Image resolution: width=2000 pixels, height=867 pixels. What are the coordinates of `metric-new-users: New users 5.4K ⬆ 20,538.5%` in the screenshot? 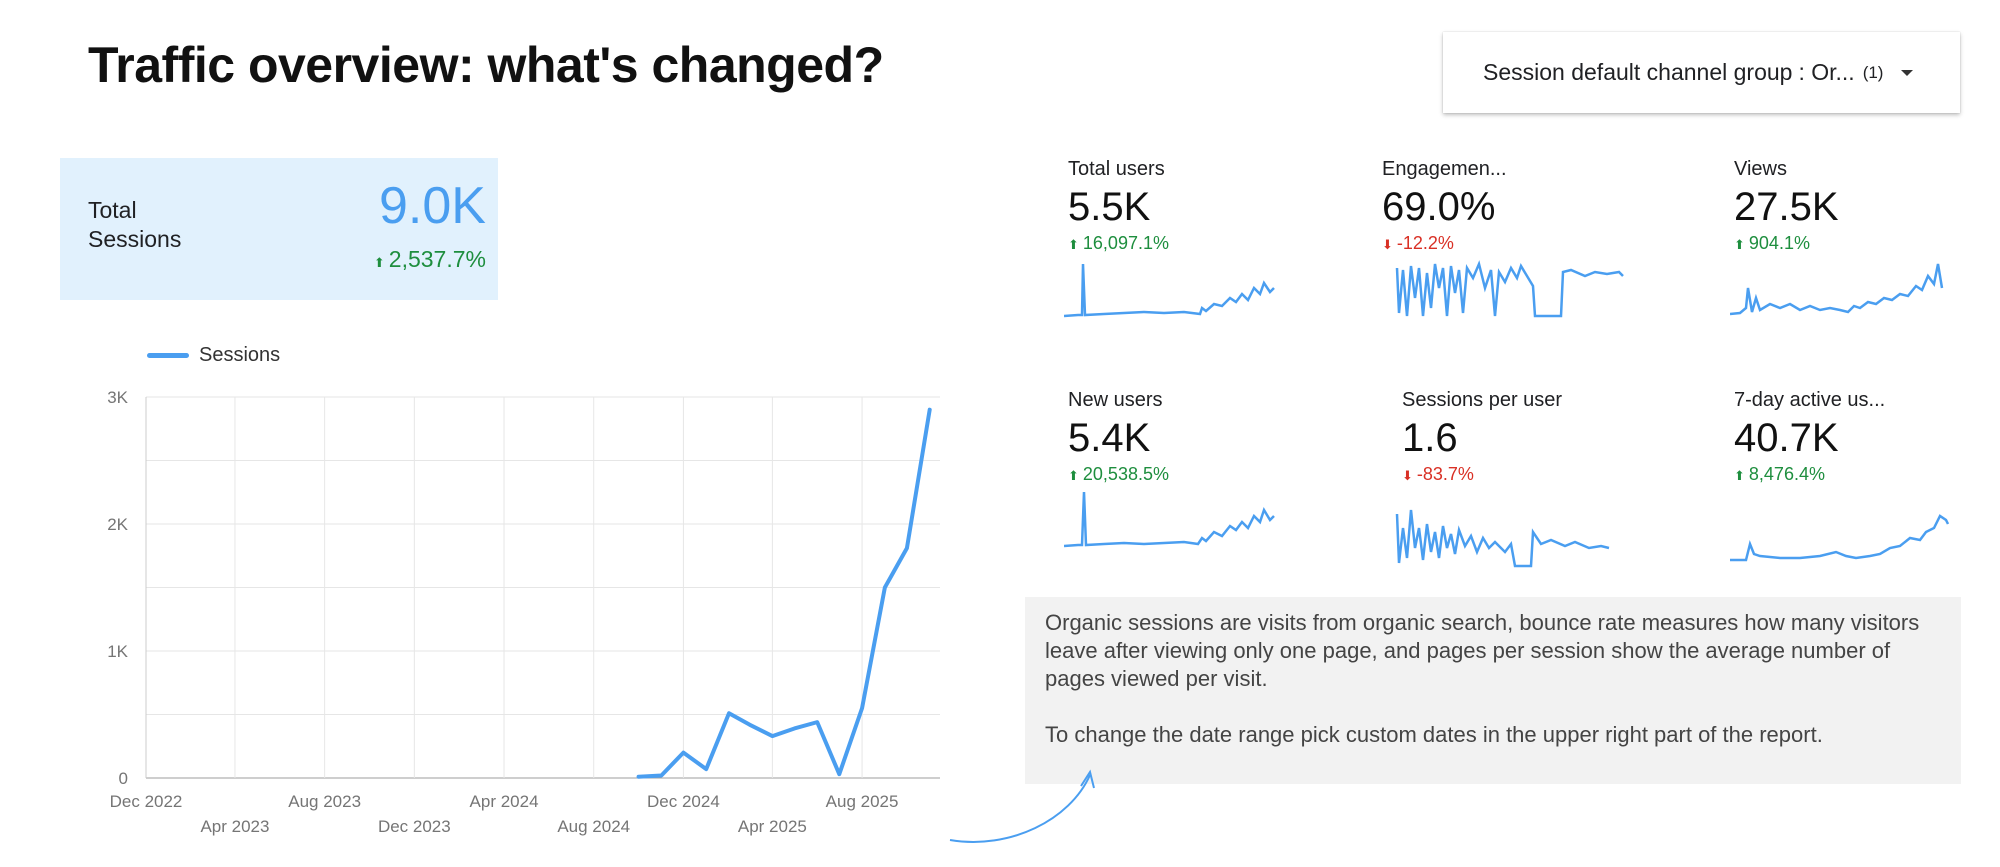 It's located at (1118, 437).